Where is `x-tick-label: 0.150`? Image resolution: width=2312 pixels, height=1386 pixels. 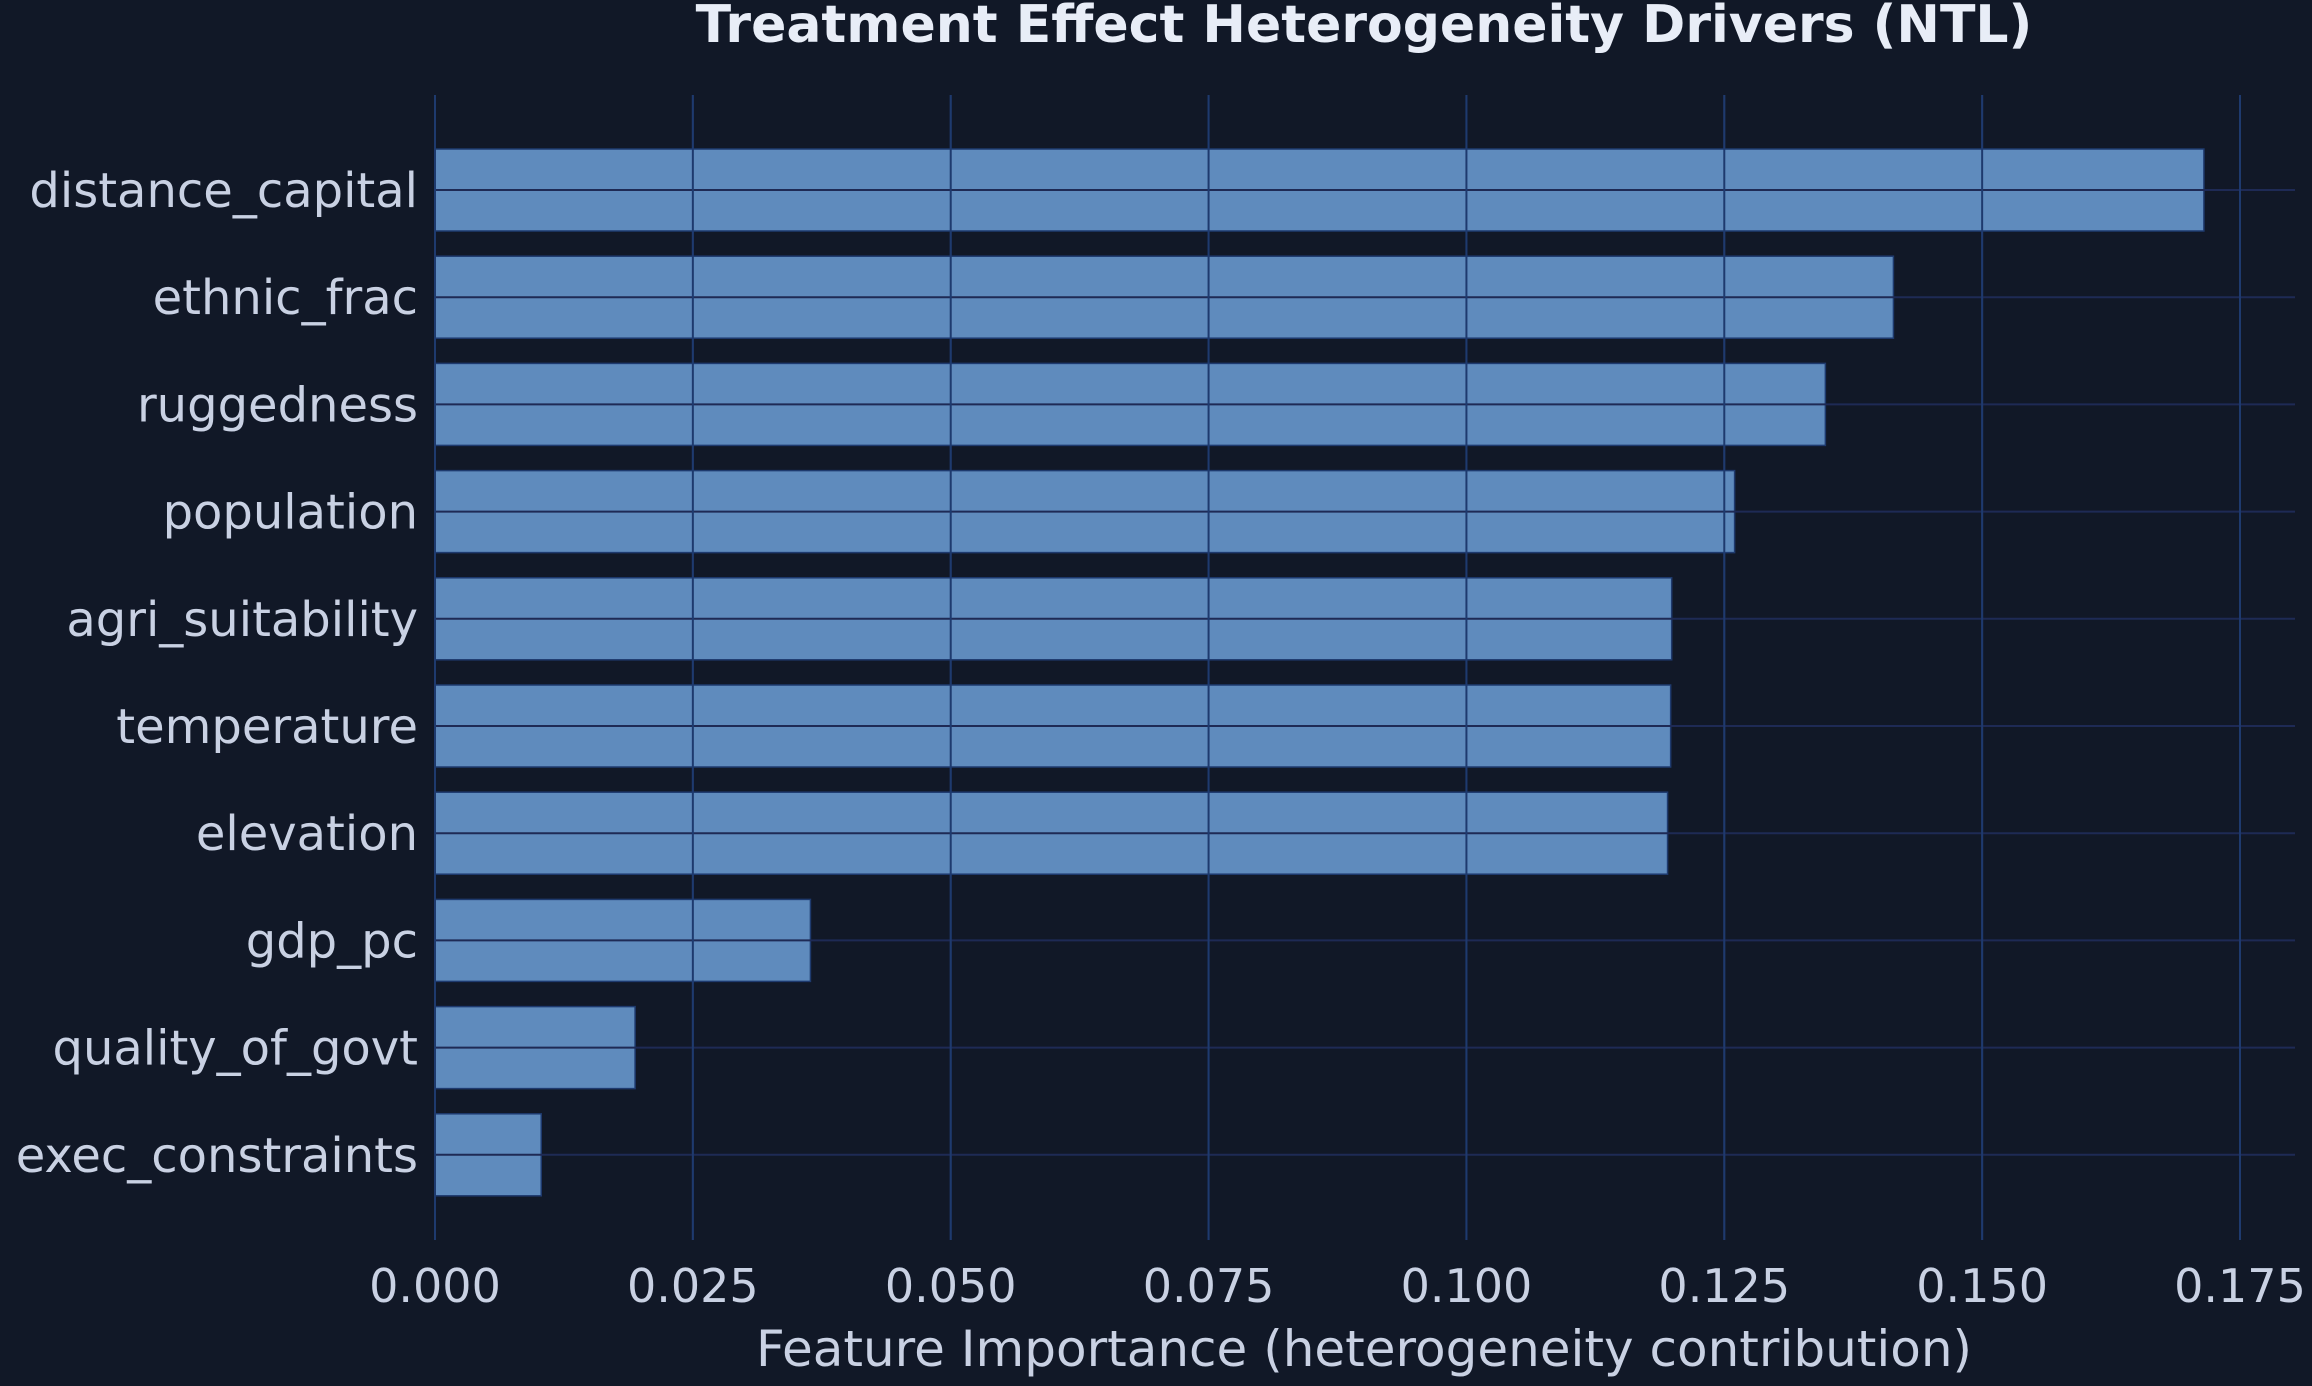 x-tick-label: 0.150 is located at coordinates (1982, 1286).